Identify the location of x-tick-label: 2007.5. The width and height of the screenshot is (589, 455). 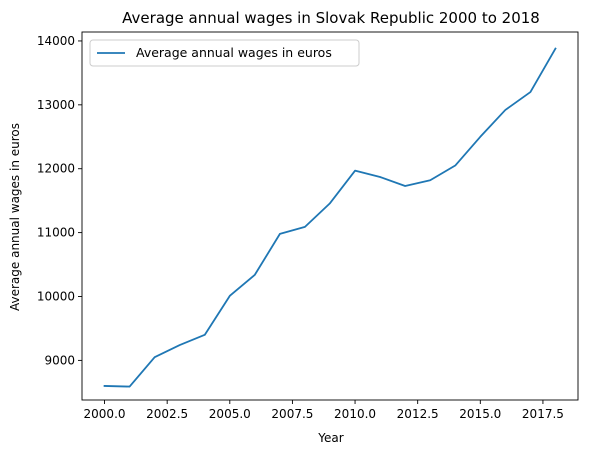
(292, 414).